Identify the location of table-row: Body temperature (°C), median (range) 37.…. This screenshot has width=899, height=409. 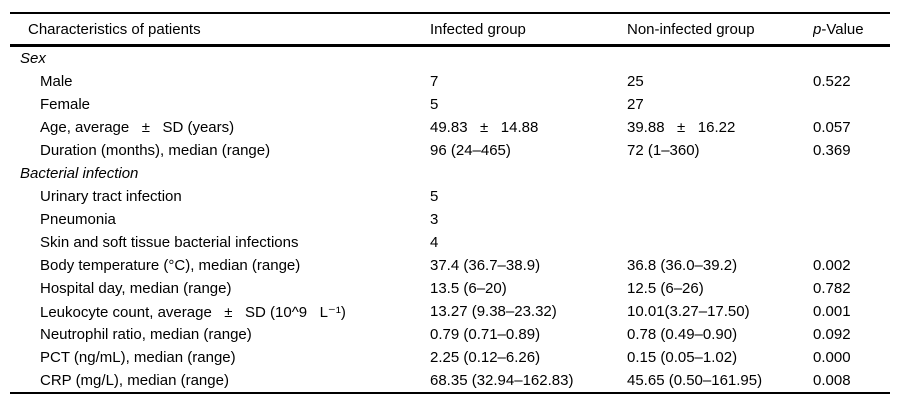
(450, 265).